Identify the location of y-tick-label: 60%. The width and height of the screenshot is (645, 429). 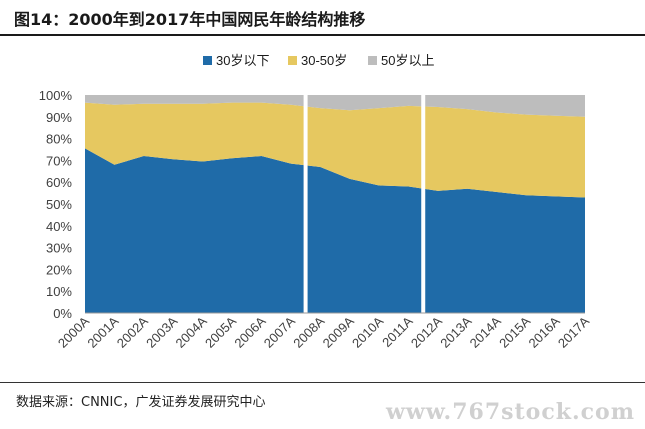
(59, 182).